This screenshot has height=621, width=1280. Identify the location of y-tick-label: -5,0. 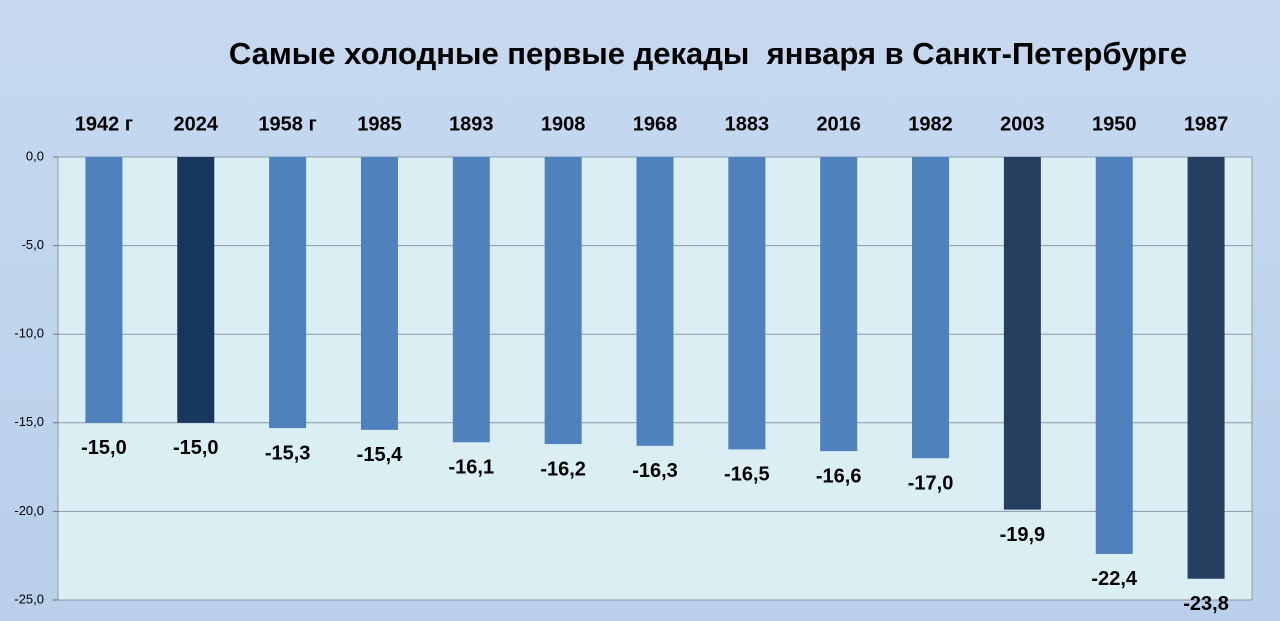
(33, 244).